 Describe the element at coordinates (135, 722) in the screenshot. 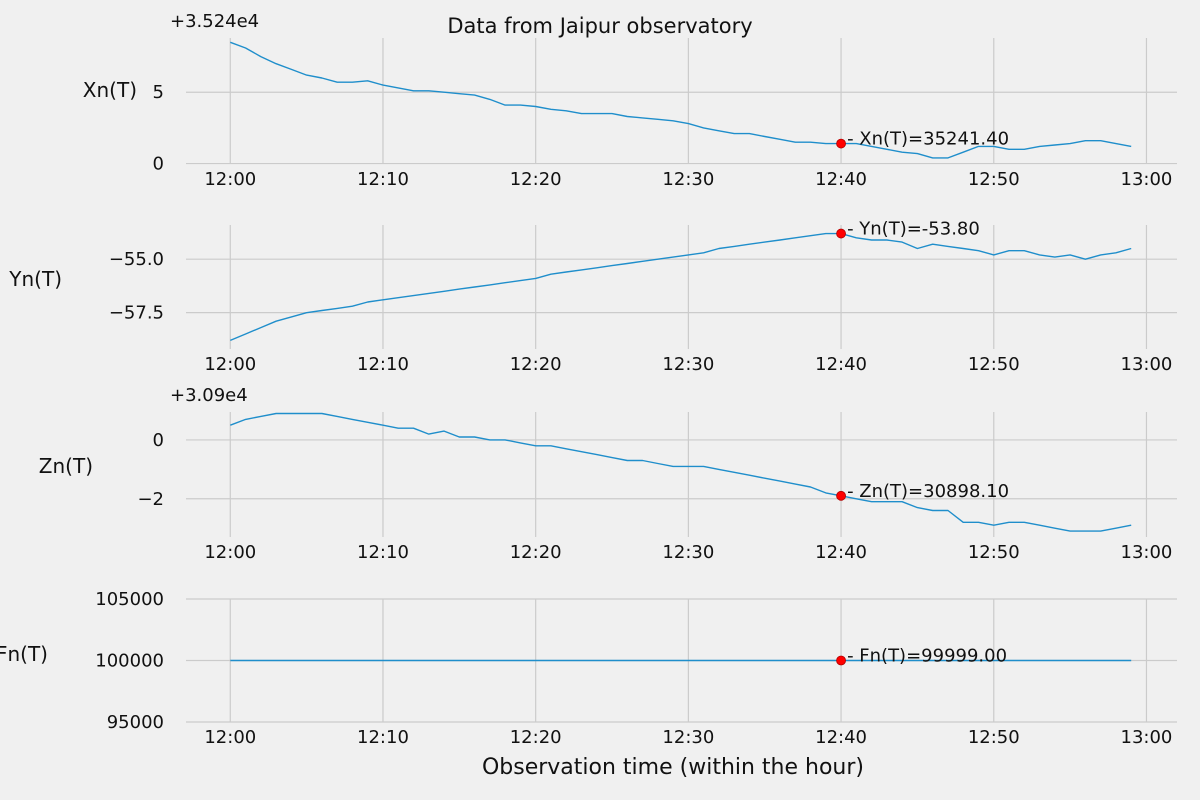

I see `y-tick-label: 95000` at that location.